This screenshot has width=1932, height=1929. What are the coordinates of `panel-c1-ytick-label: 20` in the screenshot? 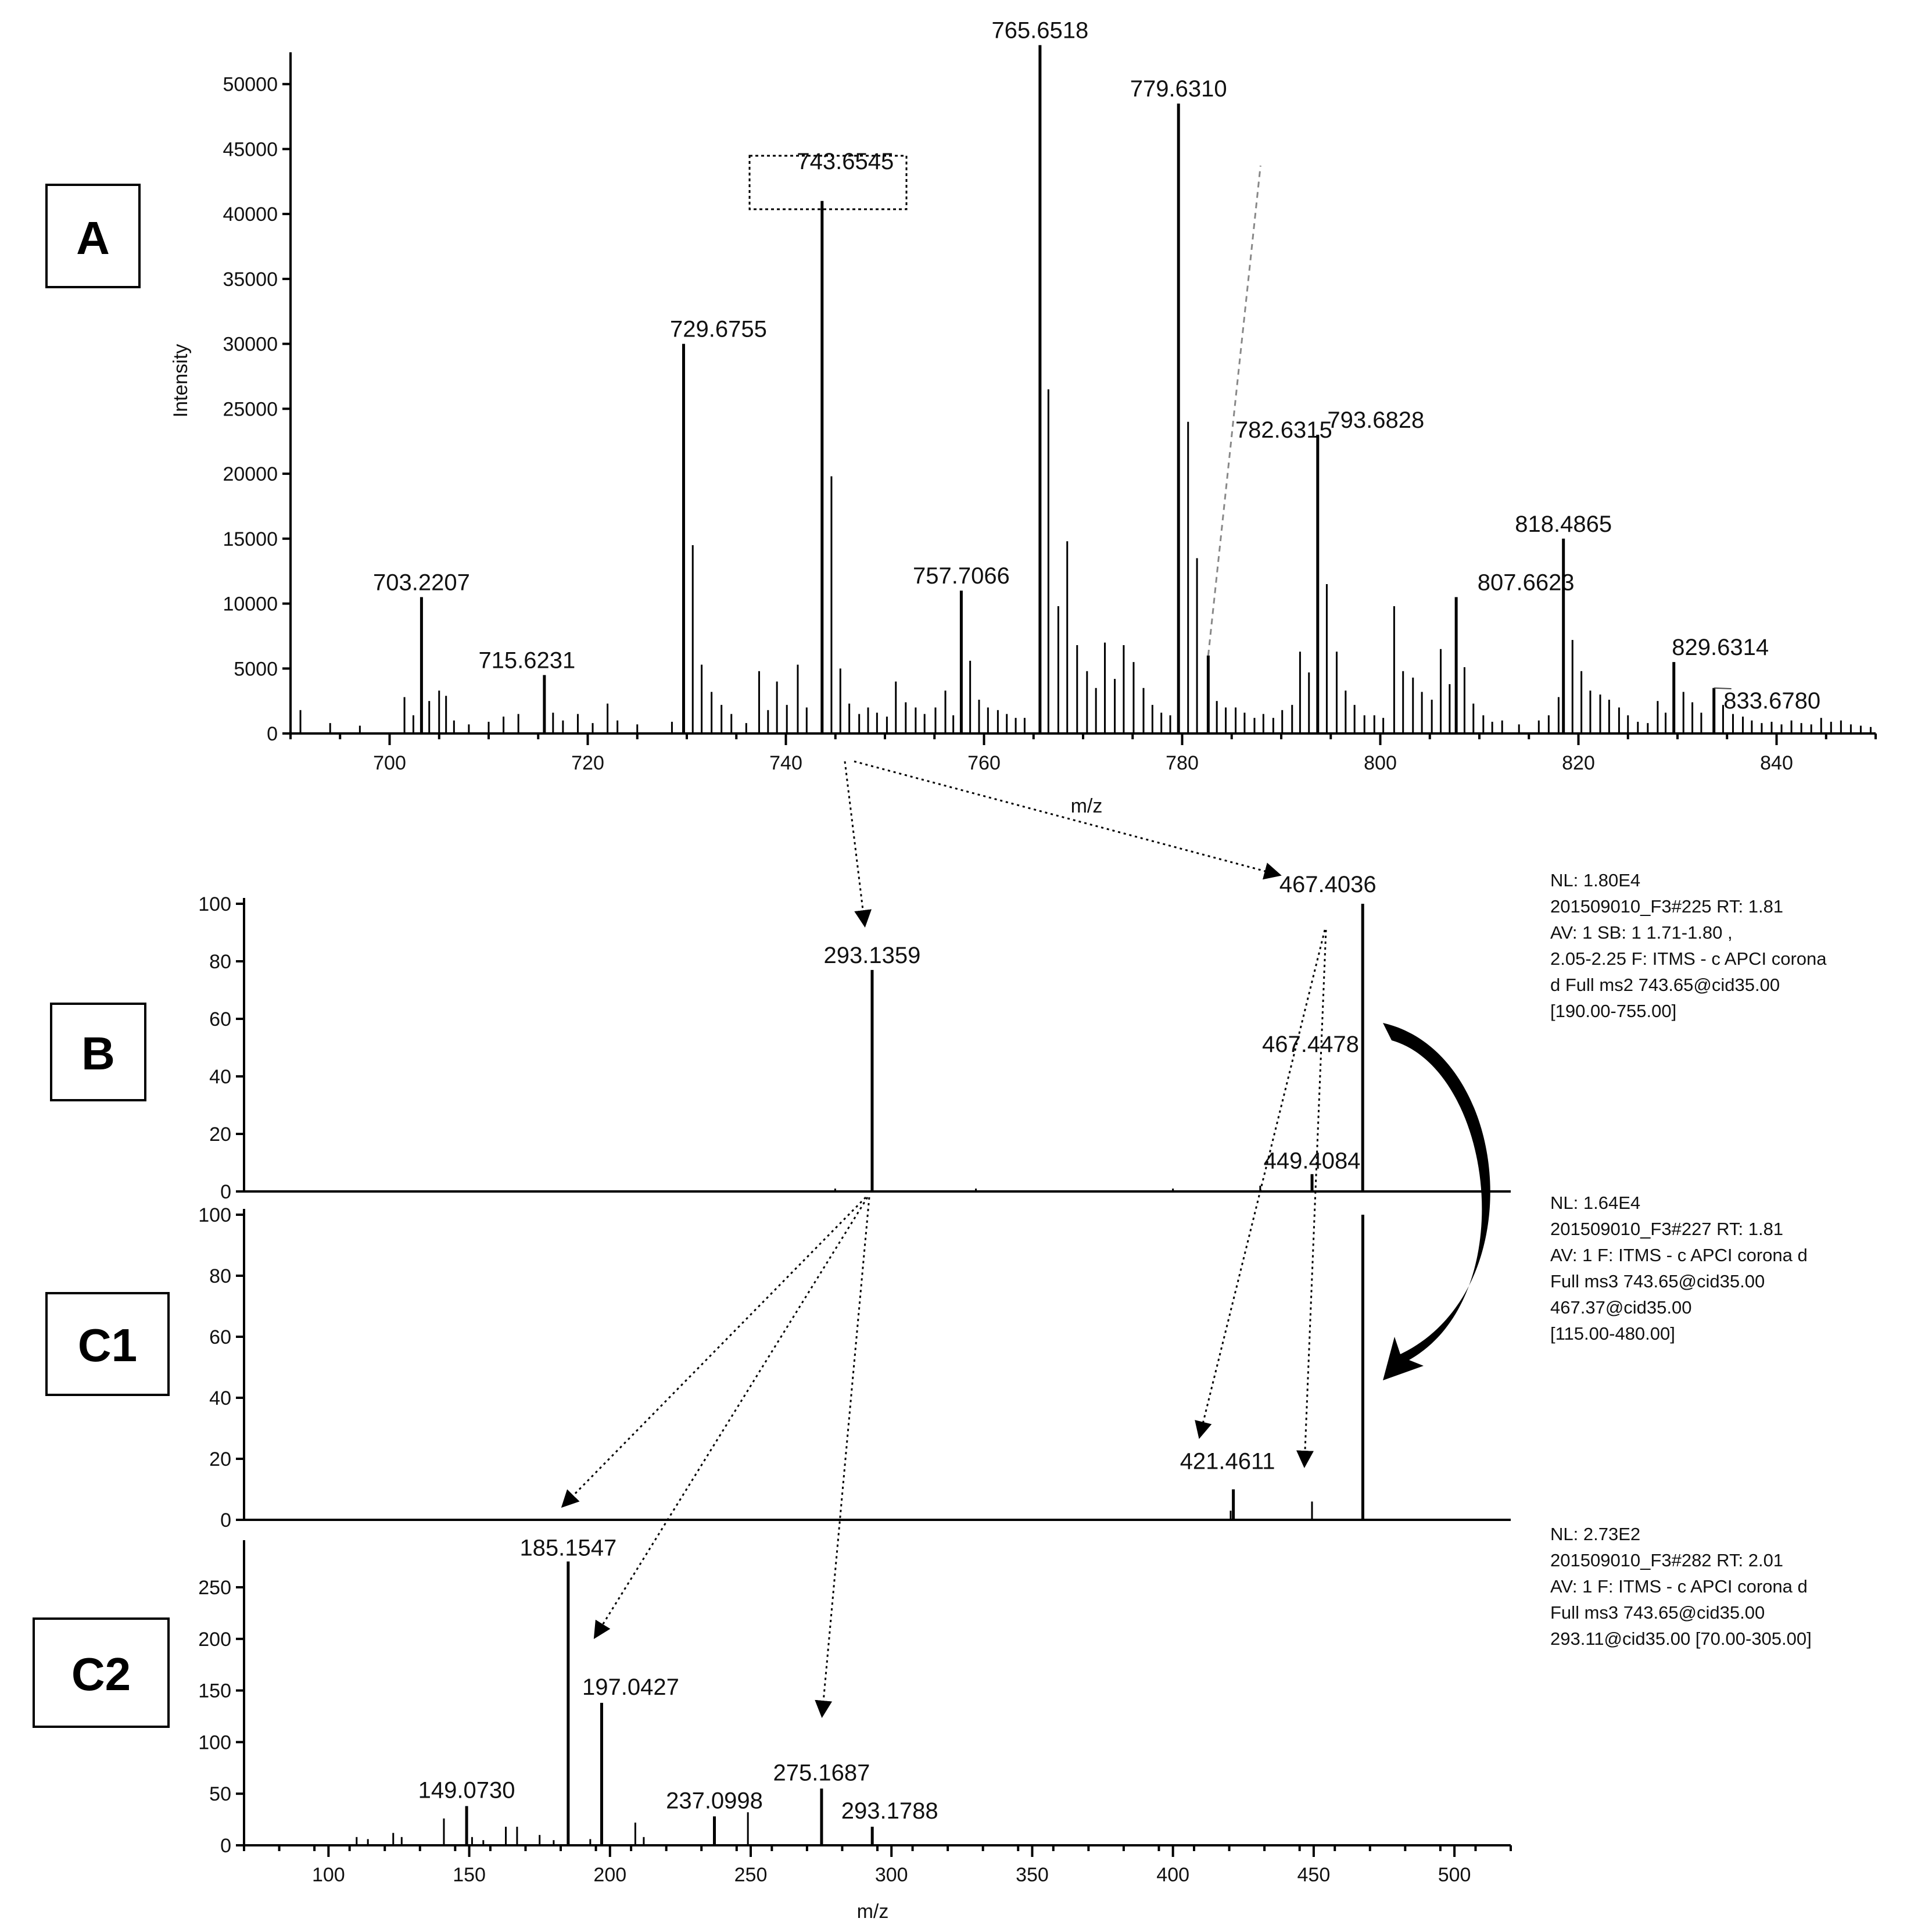 It's located at (220, 1459).